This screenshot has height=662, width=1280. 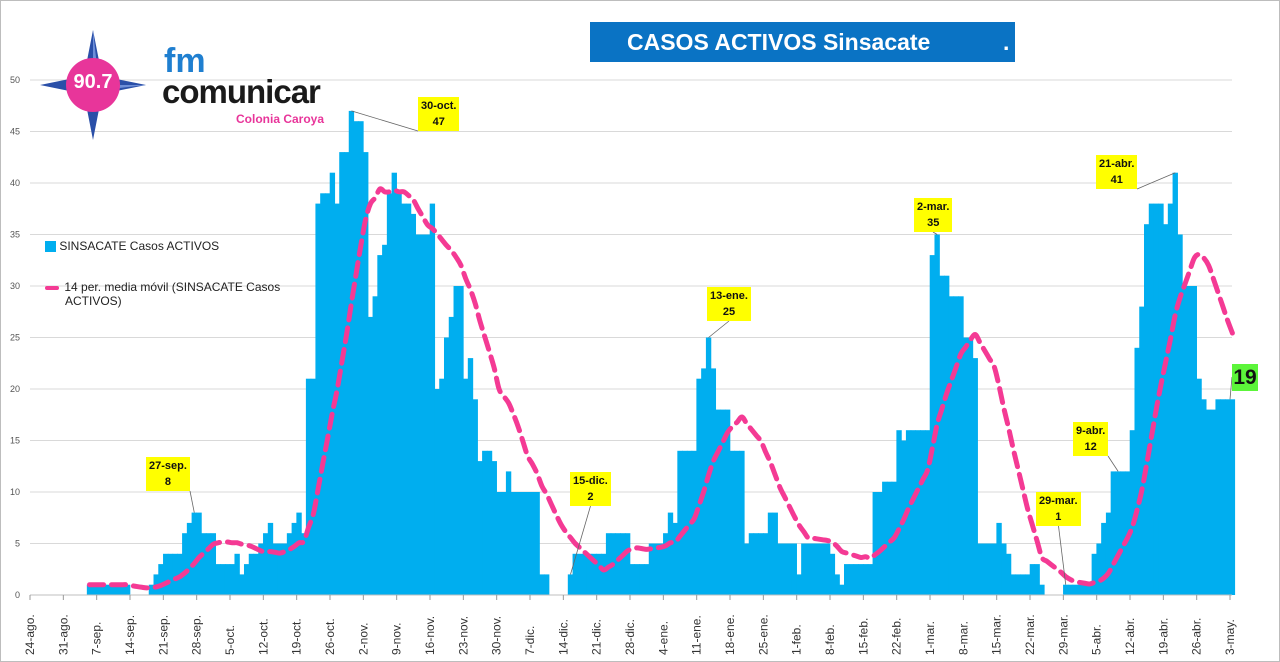 What do you see at coordinates (93, 85) in the screenshot?
I see `compass-star-icon` at bounding box center [93, 85].